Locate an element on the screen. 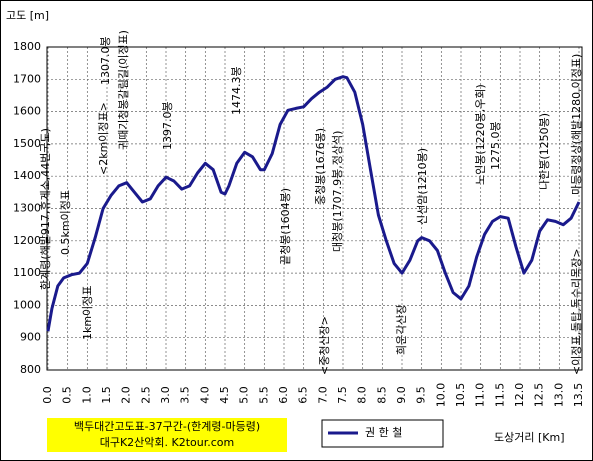  y-tick-label: 1200 is located at coordinates (27, 240).